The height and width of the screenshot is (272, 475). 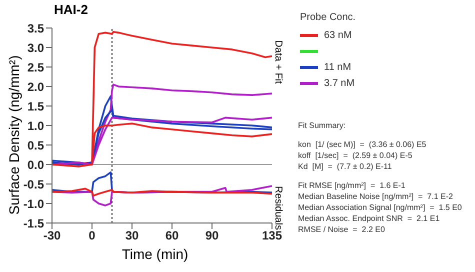 What do you see at coordinates (278, 208) in the screenshot?
I see `text: Residuals` at bounding box center [278, 208].